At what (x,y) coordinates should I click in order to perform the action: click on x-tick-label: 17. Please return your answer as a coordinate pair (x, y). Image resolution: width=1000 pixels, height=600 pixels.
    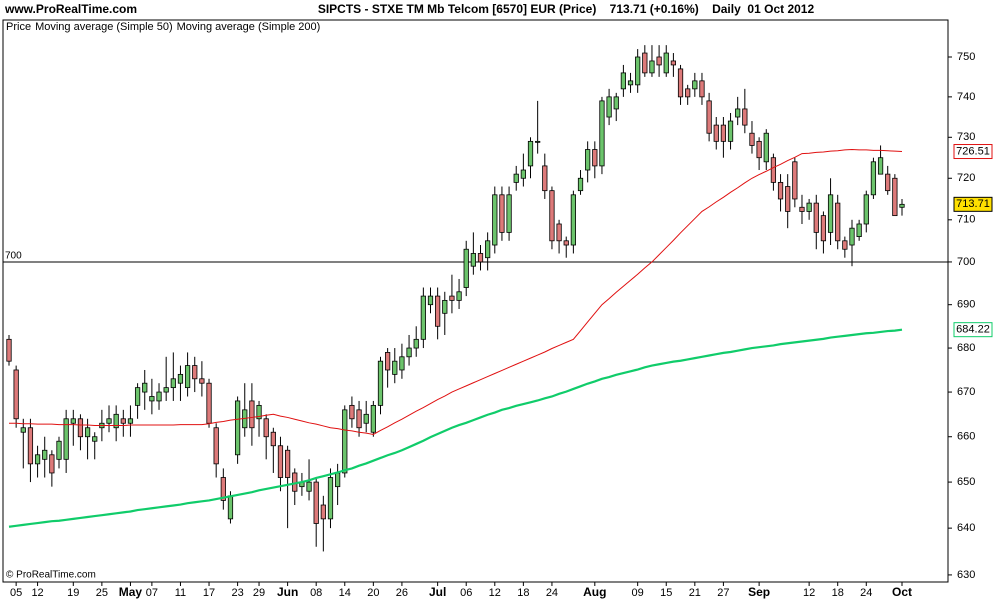
    Looking at the image, I should click on (209, 593).